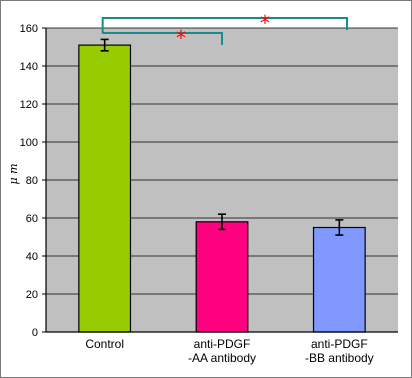 This screenshot has height=378, width=412. Describe the element at coordinates (224, 25) in the screenshot. I see `significance-bracket` at that location.